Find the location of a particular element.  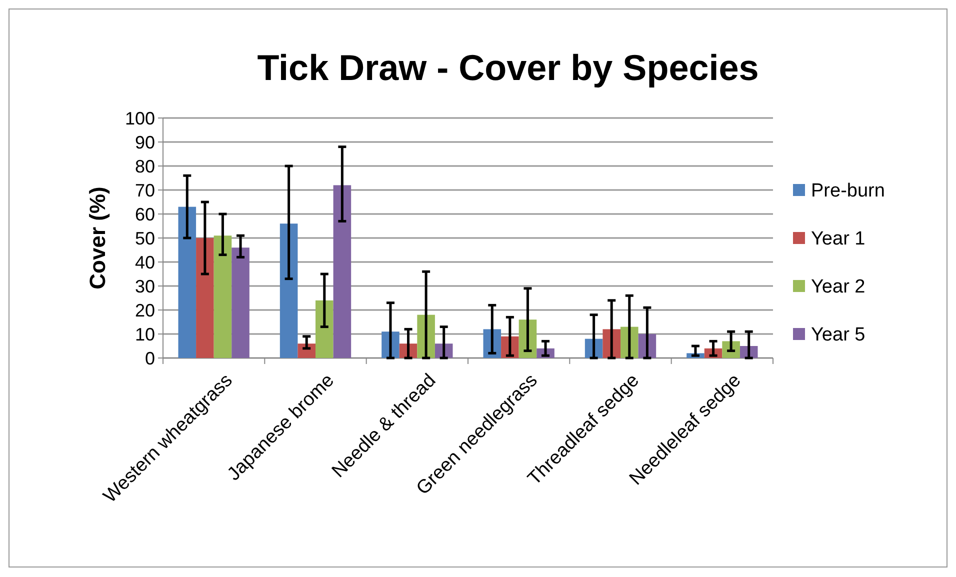

y-tick-label: 10 is located at coordinates (144, 334).